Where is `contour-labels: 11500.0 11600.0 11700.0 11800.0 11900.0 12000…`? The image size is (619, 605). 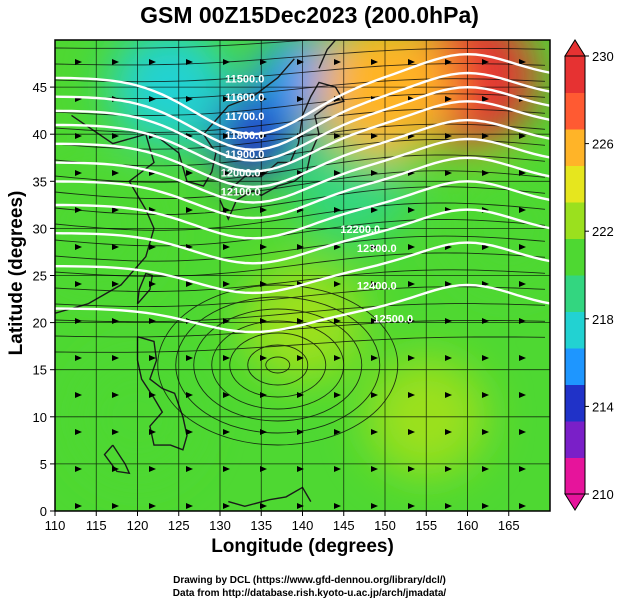
contour-labels: 11500.0 11600.0 11700.0 11800.0 11900.0 12000… is located at coordinates (317, 199).